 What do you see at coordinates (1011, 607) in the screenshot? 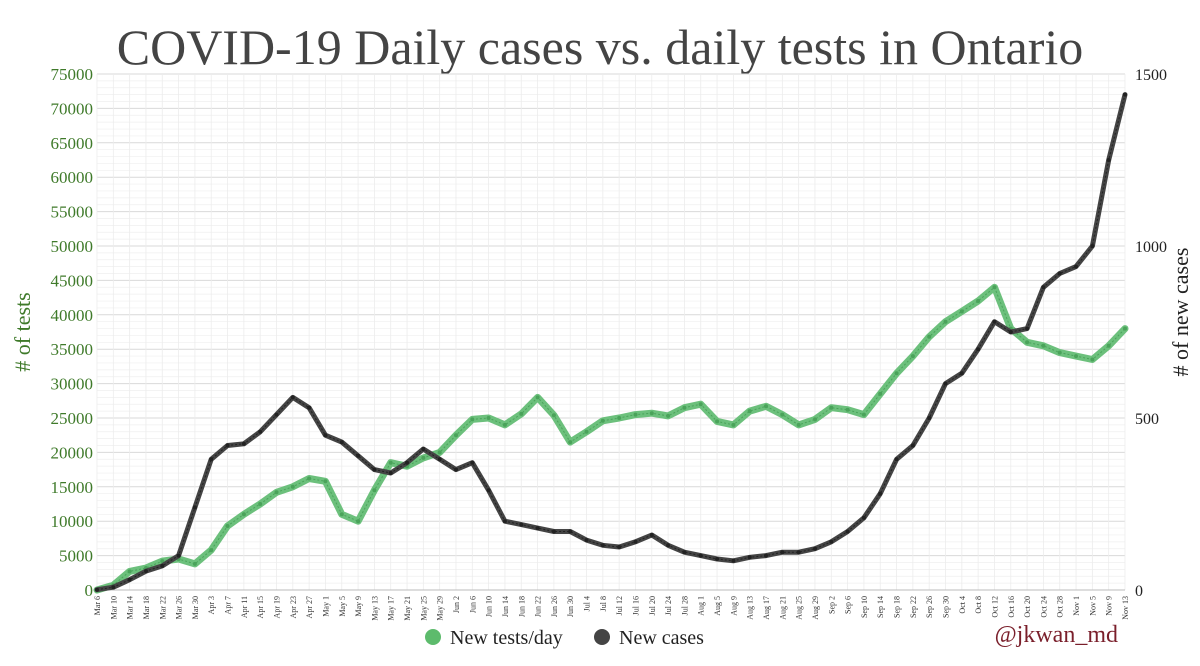
I see `x-tick-label: Oct 16` at bounding box center [1011, 607].